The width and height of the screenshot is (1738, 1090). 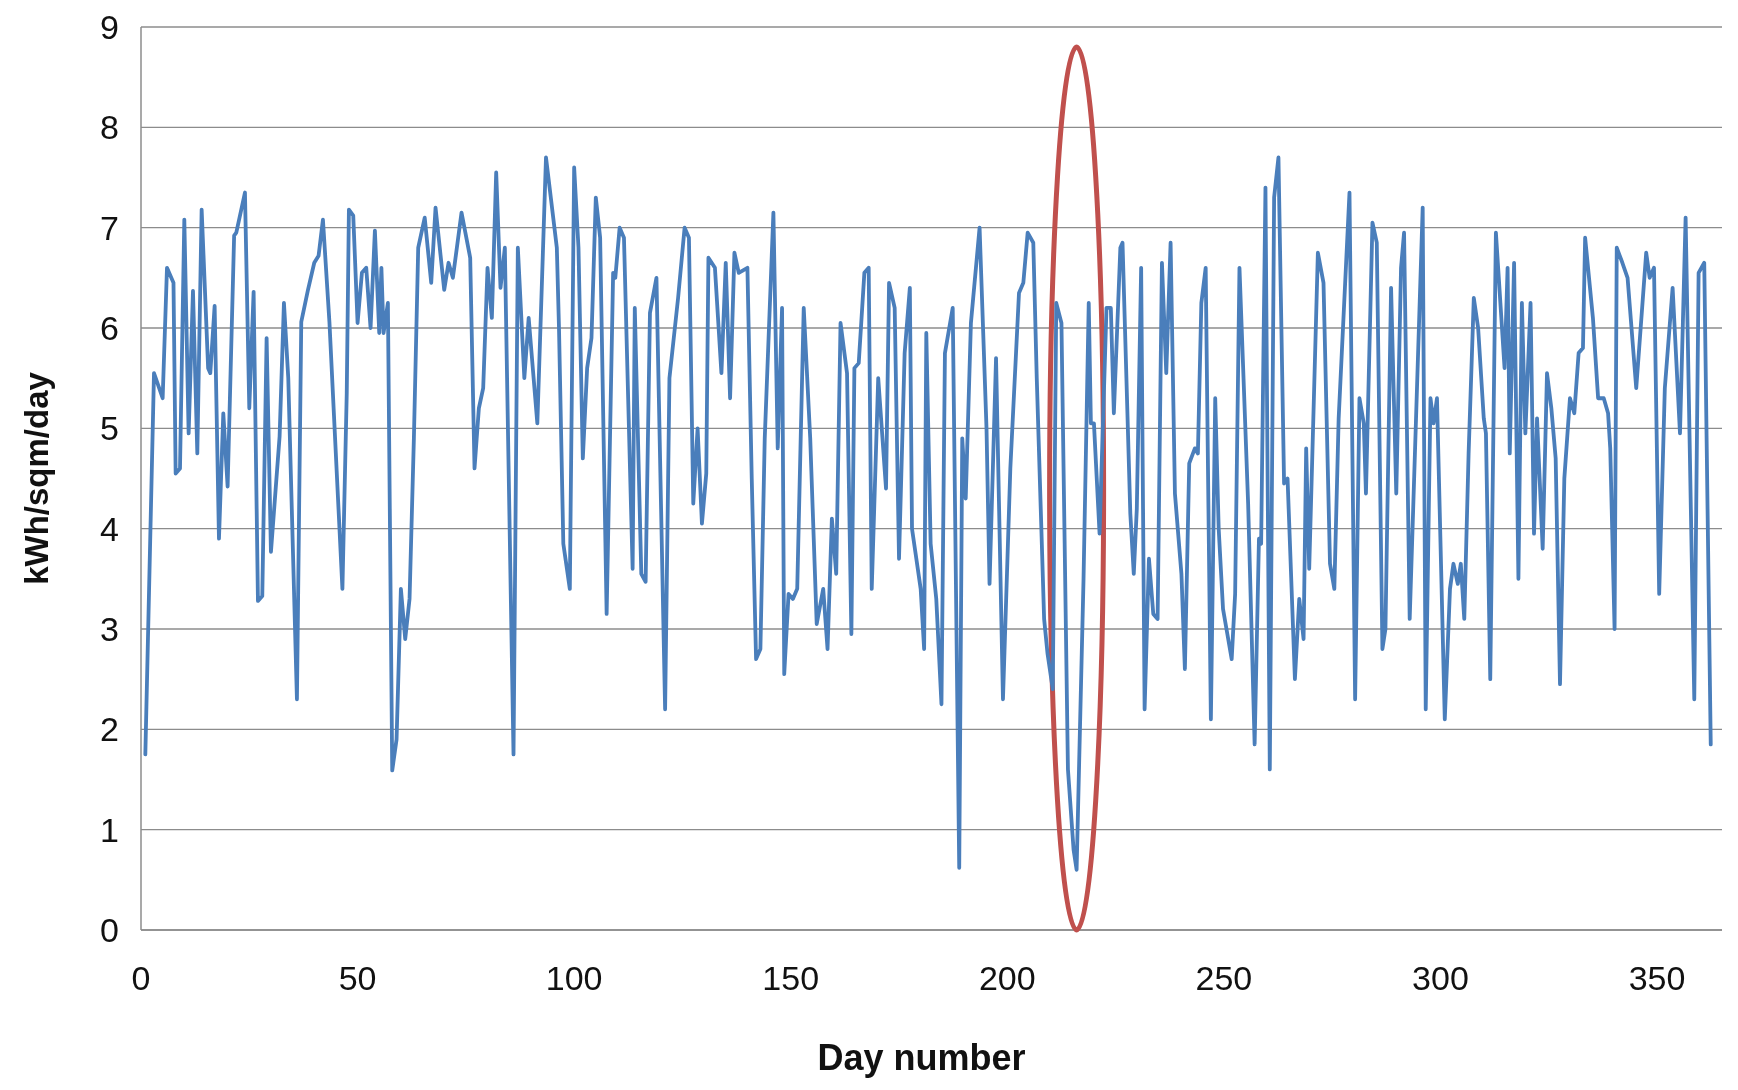 I want to click on y-tick-label: 5, so click(x=109, y=428).